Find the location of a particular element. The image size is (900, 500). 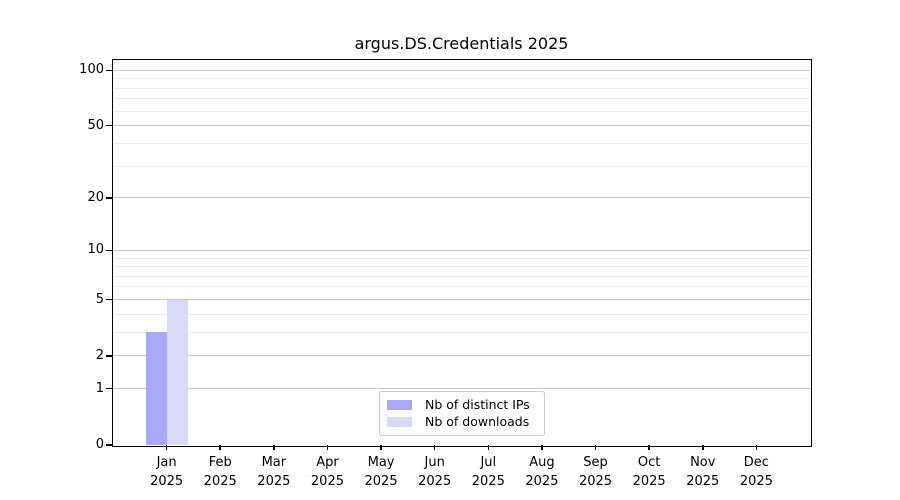

y-tick-label: 2 is located at coordinates (99, 355).